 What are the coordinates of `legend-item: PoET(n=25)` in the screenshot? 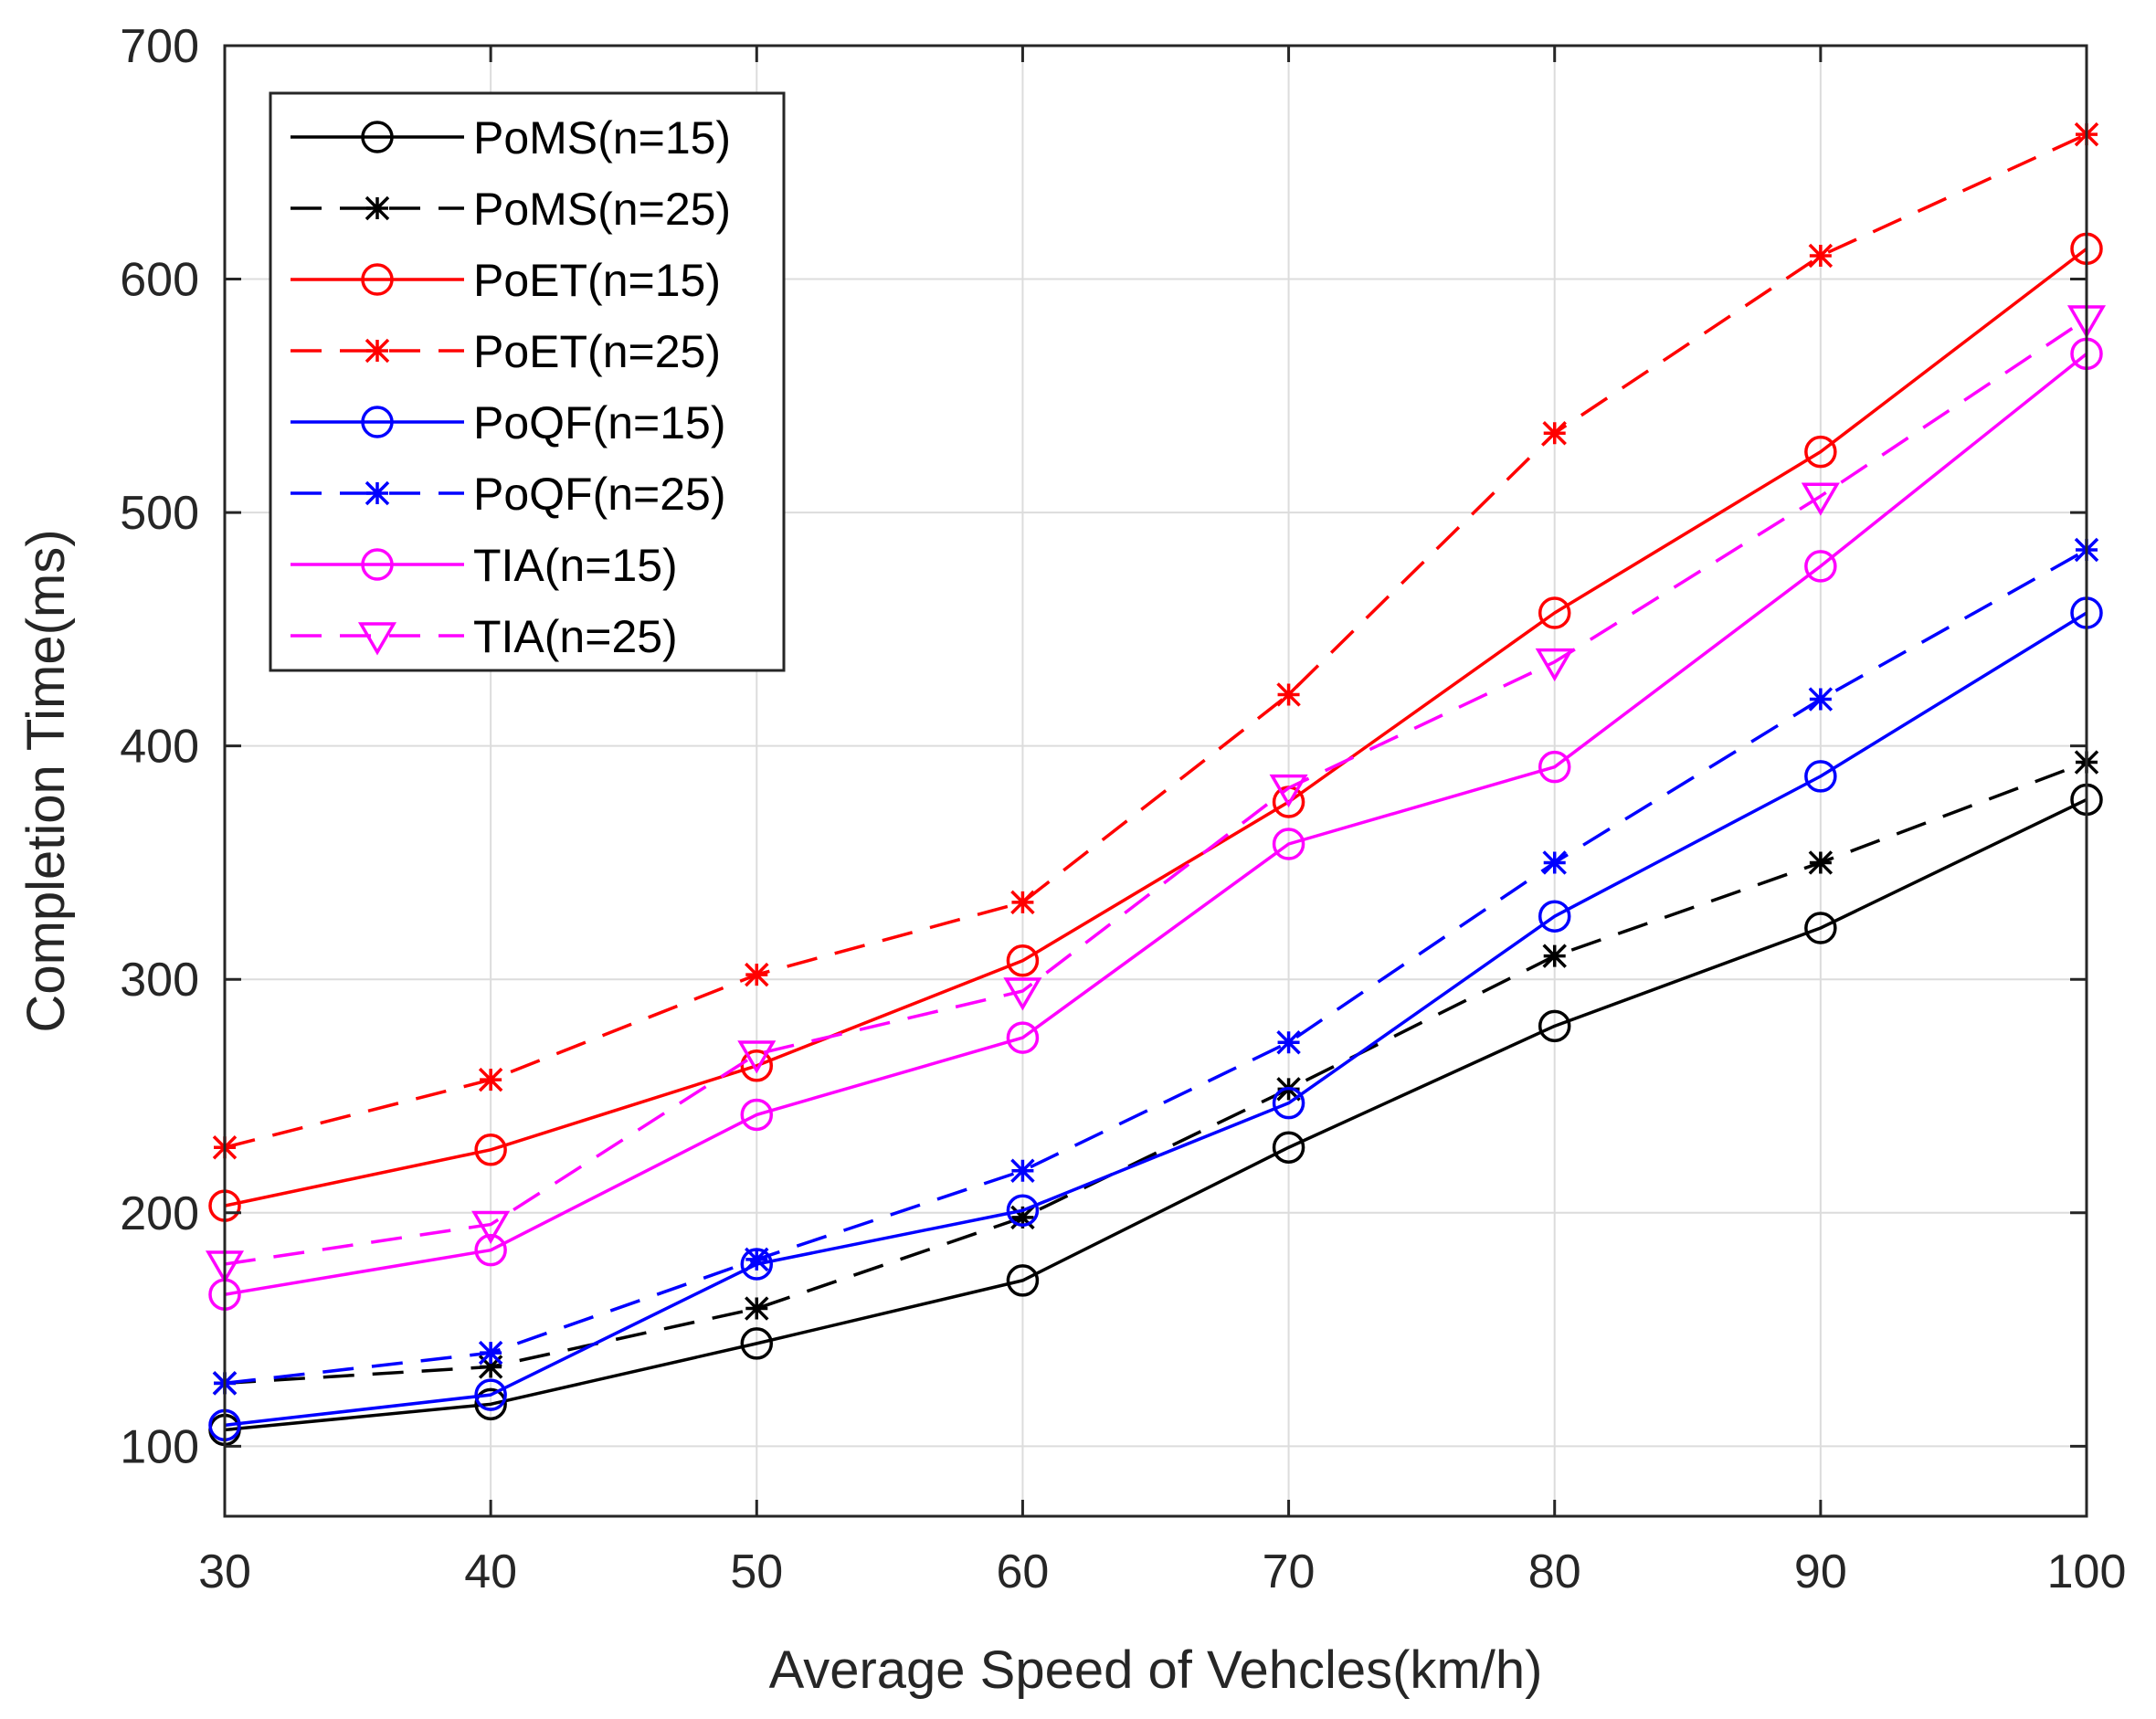 It's located at (506, 351).